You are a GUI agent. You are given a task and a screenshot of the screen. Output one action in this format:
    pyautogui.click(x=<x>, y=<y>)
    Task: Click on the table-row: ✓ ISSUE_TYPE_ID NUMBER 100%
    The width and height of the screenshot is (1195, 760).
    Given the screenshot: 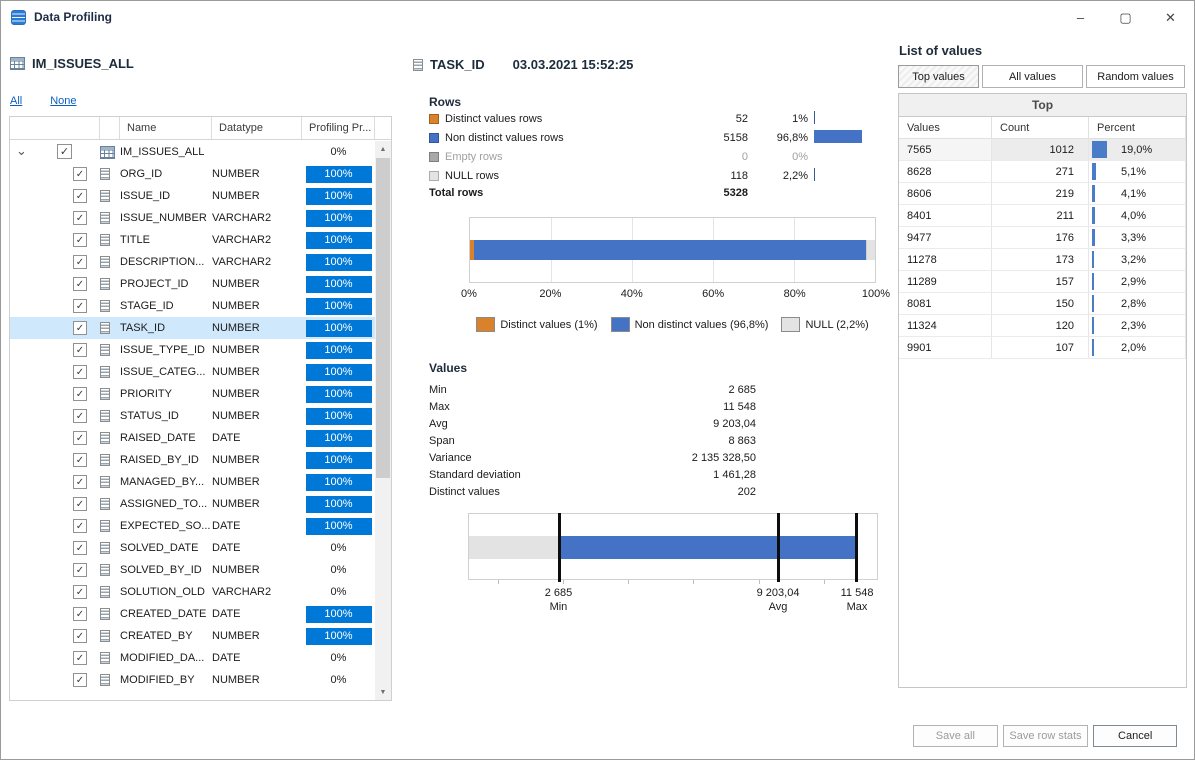 What is the action you would take?
    pyautogui.click(x=192, y=350)
    